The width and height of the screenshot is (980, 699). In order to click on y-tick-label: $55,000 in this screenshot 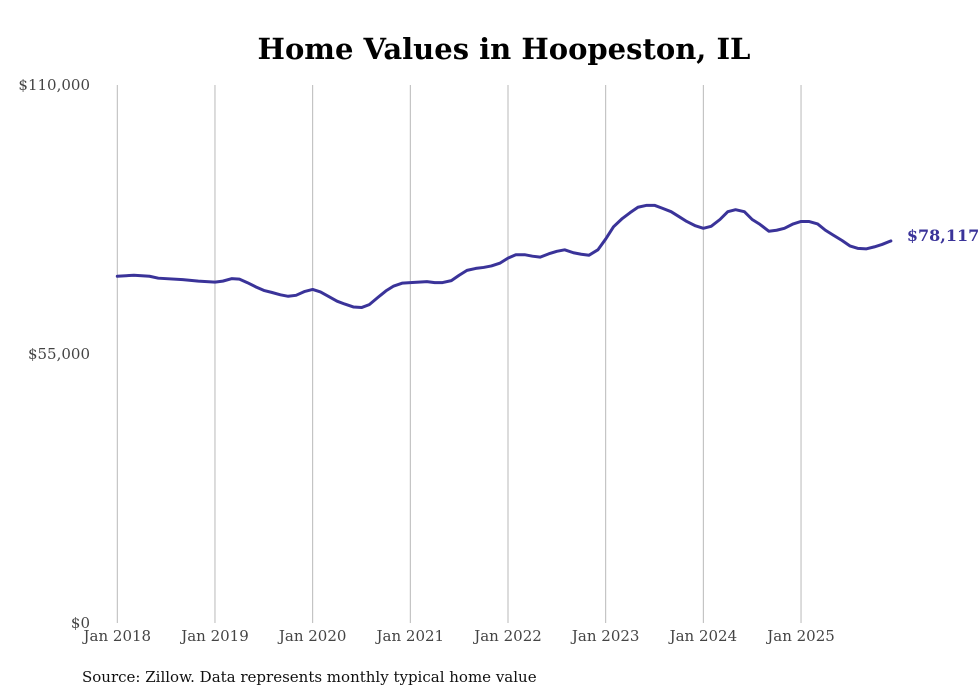, I will do `click(59, 354)`.